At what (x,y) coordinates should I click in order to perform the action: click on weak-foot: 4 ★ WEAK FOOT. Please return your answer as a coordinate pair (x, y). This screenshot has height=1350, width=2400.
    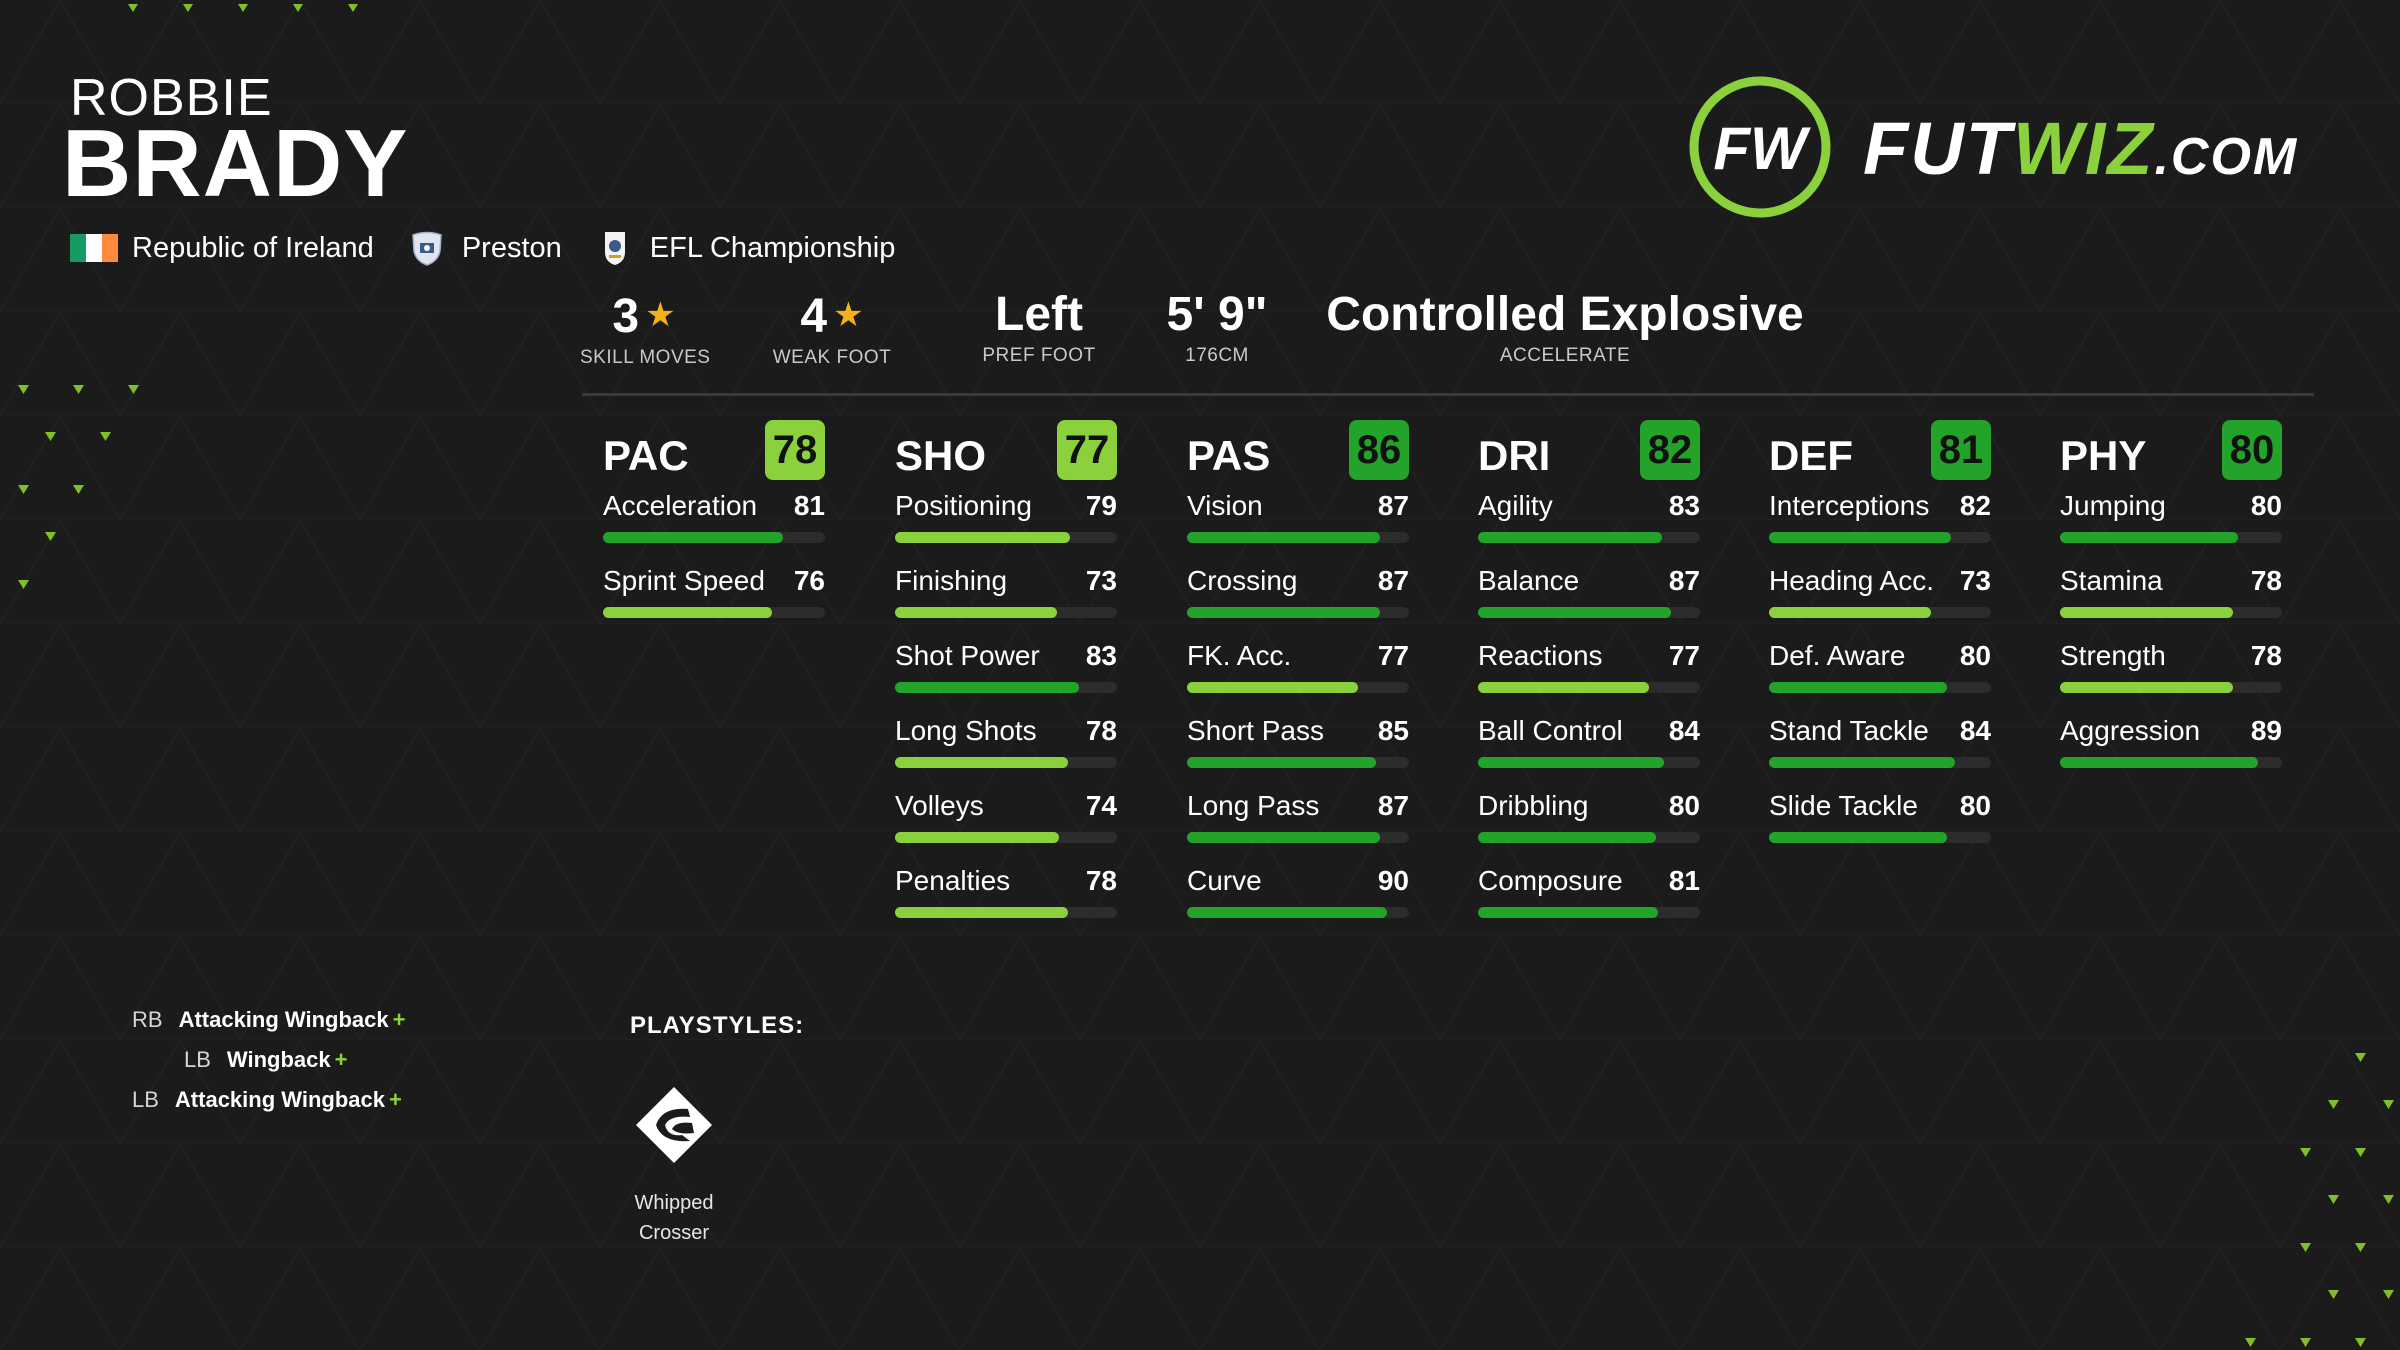
    Looking at the image, I should click on (832, 330).